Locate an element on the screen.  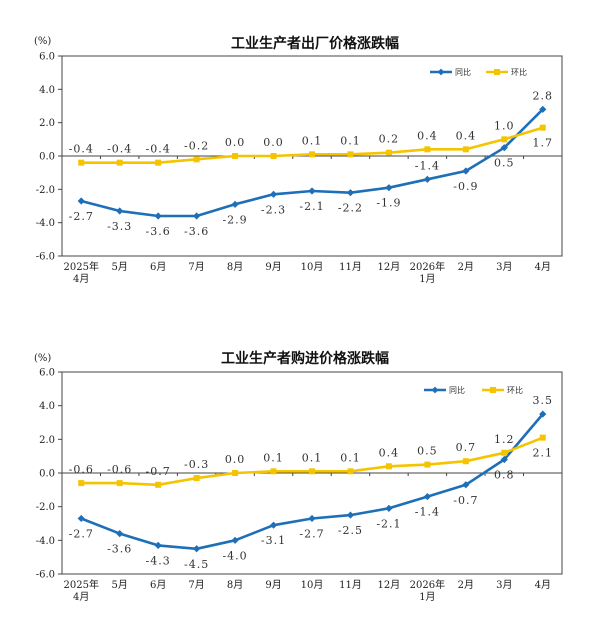
data-label: 2.8 is located at coordinates (543, 95).